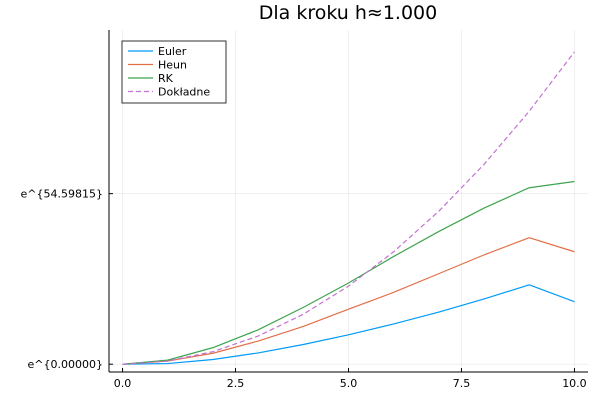  Describe the element at coordinates (172, 51) in the screenshot. I see `legend-label: Euler` at that location.